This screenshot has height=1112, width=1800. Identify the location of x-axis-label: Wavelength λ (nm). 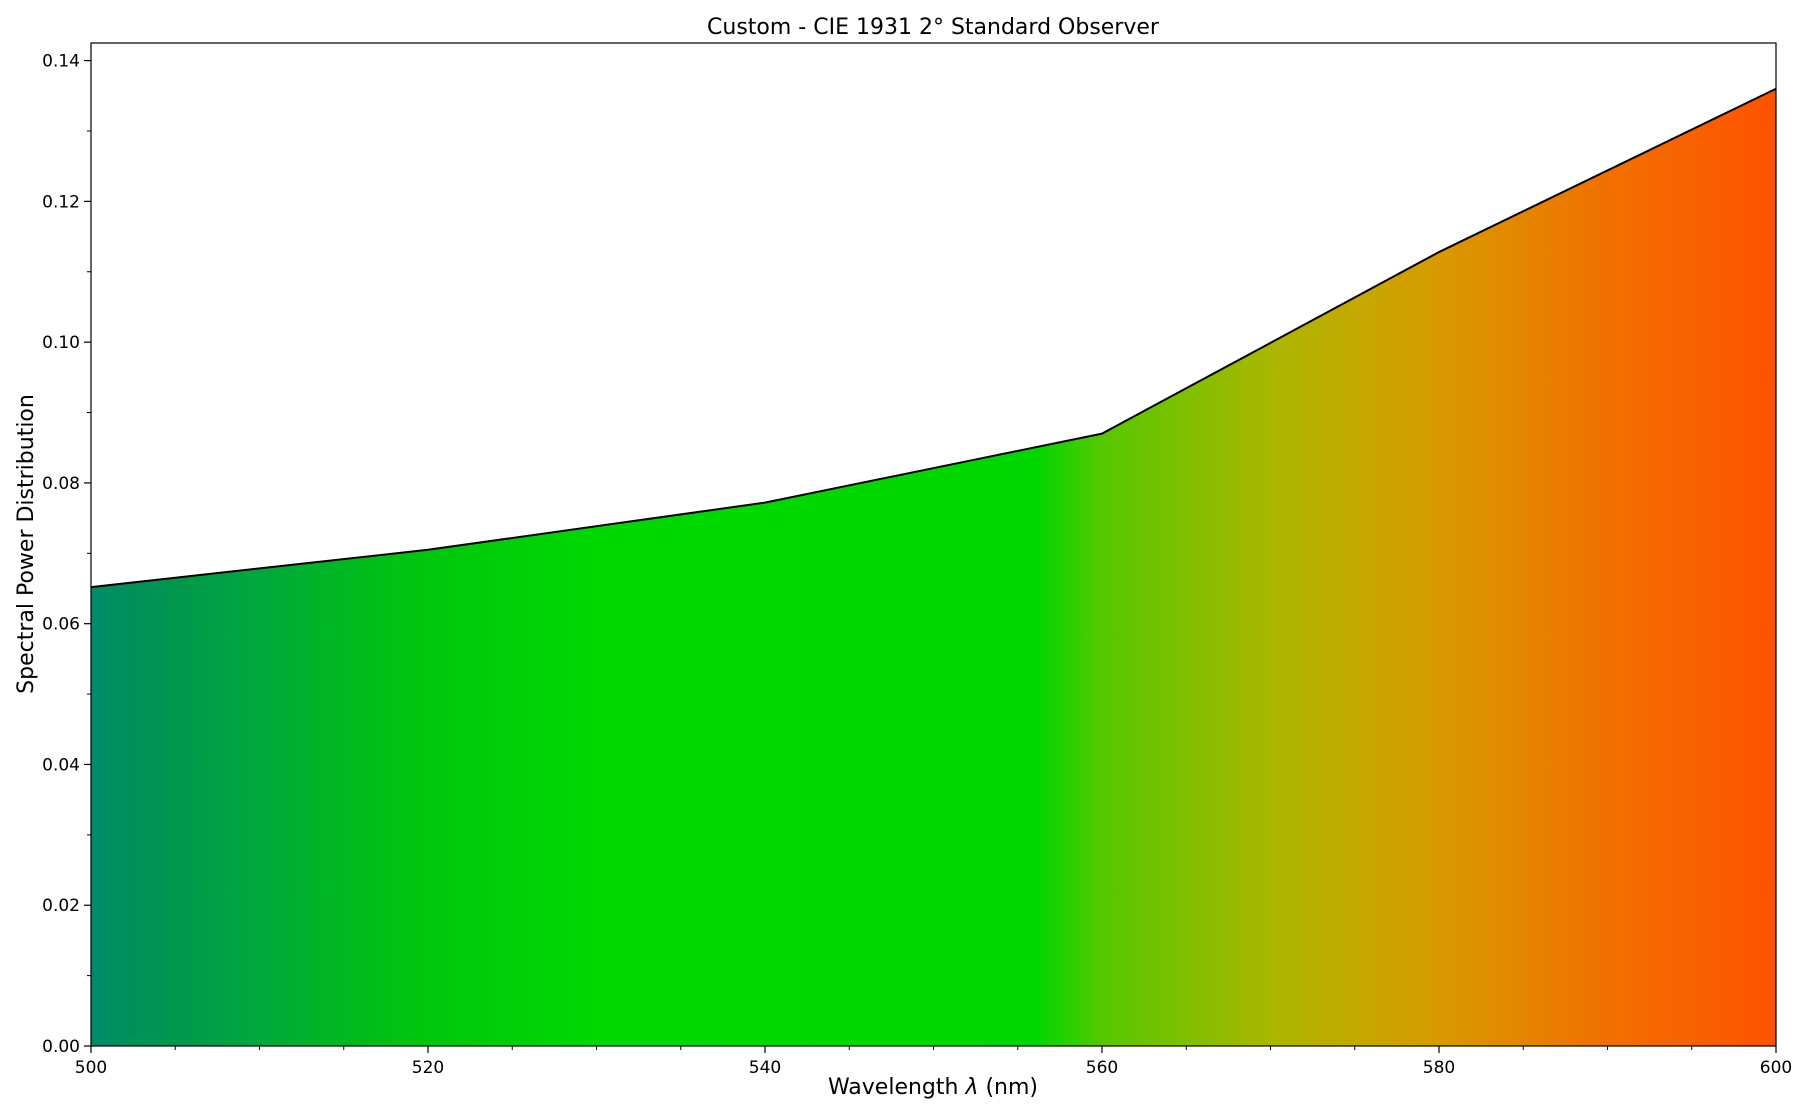
(933, 1087).